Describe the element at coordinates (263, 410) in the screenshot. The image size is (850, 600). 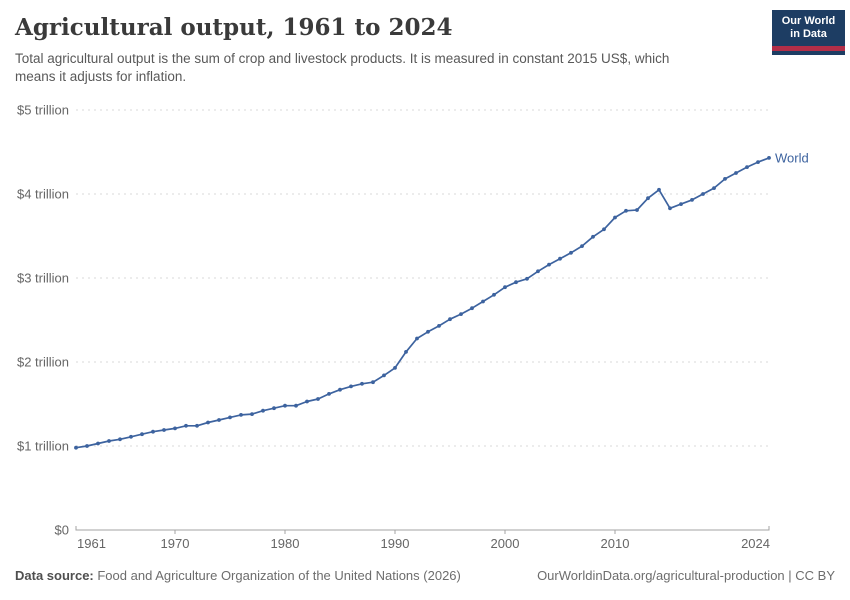
I see `data-point-1978` at that location.